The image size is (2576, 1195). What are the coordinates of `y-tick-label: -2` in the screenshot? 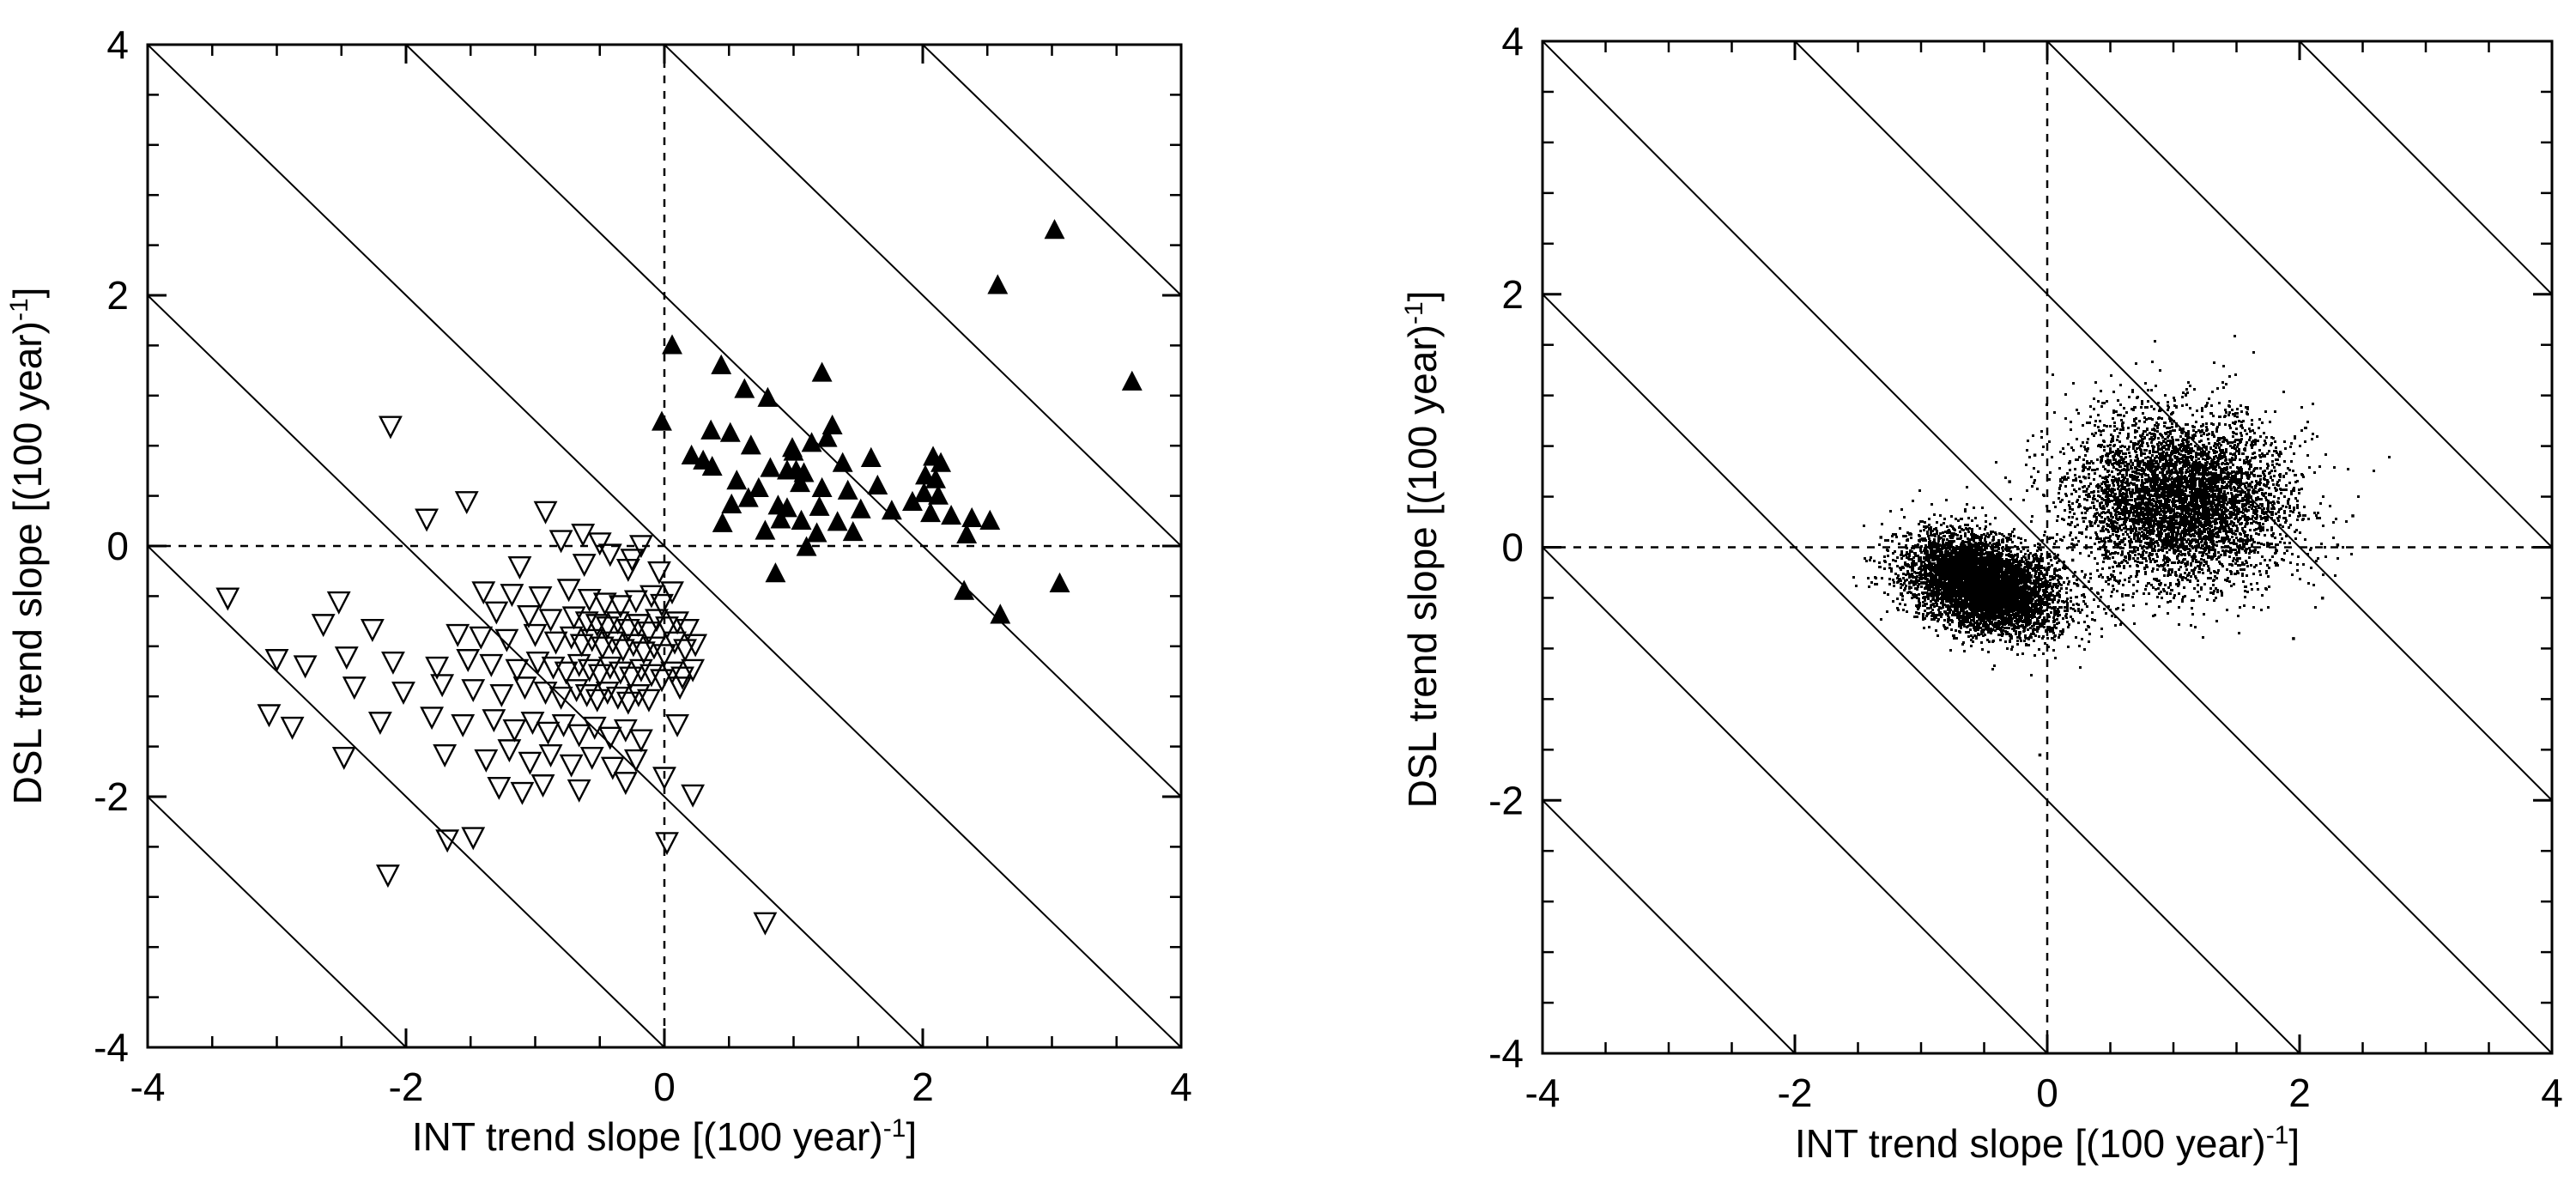 It's located at (1506, 800).